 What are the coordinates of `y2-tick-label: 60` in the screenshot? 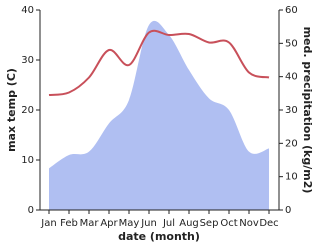 It's located at (291, 10).